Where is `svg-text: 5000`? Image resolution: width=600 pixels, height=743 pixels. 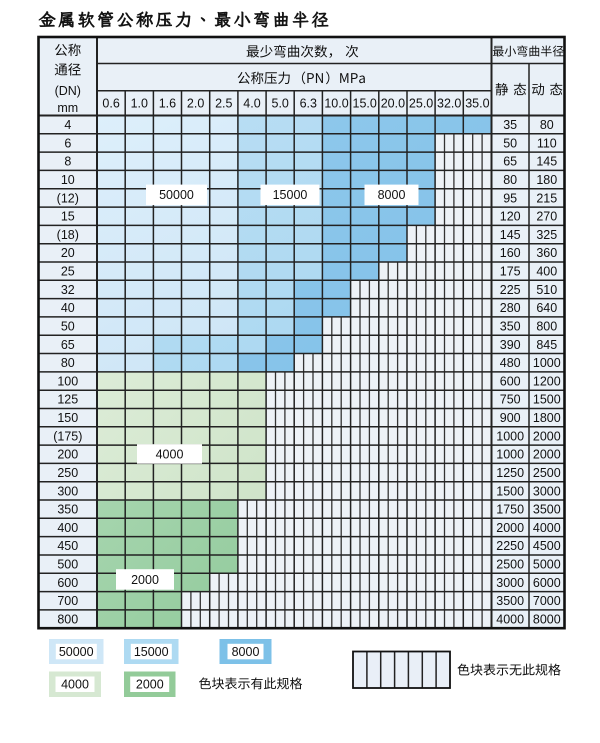
svg-text: 5000 is located at coordinates (547, 565).